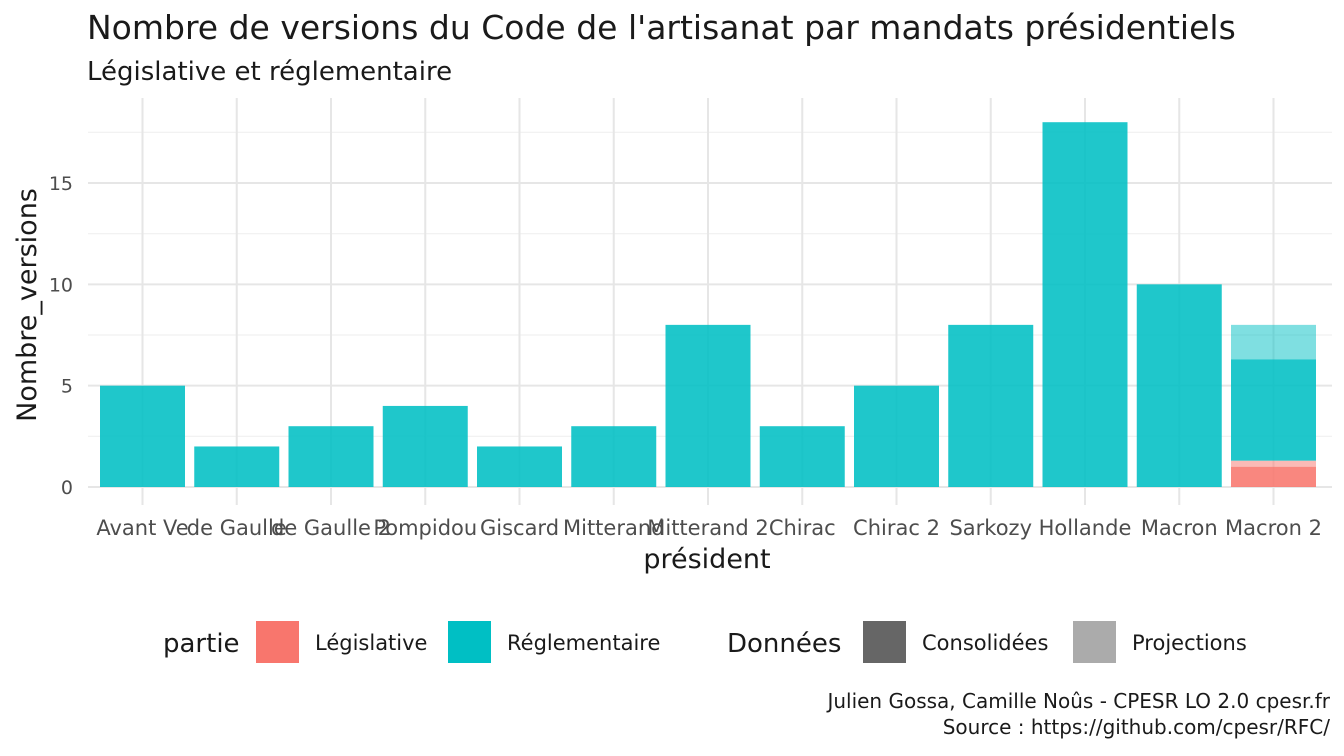  I want to click on bar-de-gaulle, so click(237, 466).